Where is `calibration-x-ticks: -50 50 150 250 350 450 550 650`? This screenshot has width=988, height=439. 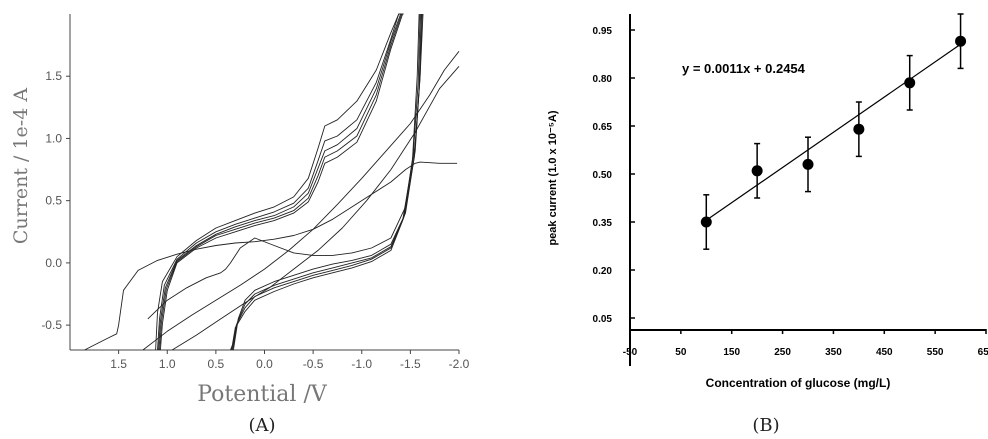
calibration-x-ticks: -50 50 150 250 350 450 550 650 is located at coordinates (805, 343).